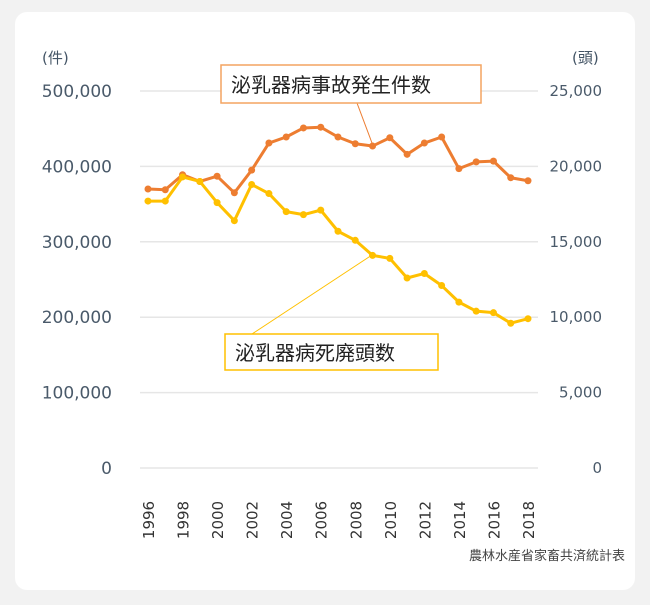  Describe the element at coordinates (77, 394) in the screenshot. I see `left-tick-label: 100,000` at that location.